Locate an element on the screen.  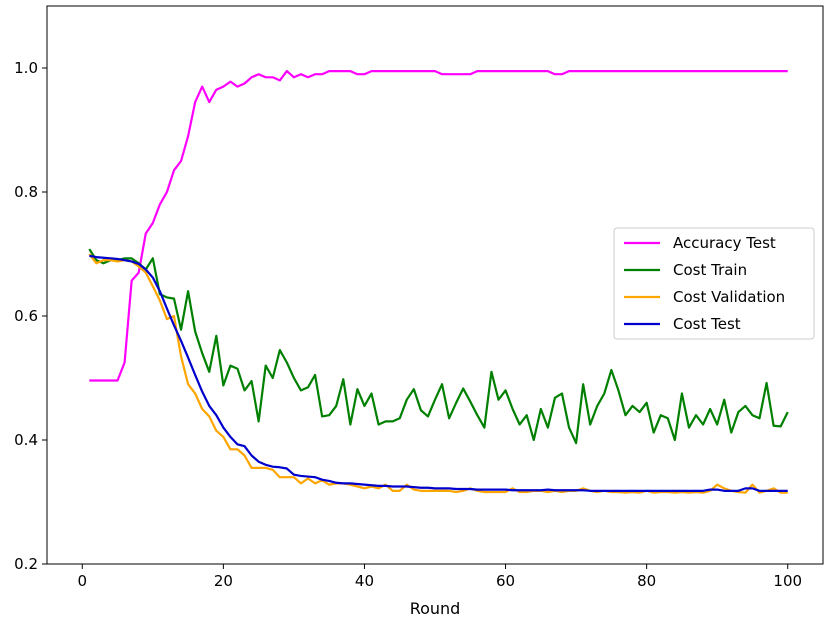
x-tick-label: 0 is located at coordinates (82, 581).